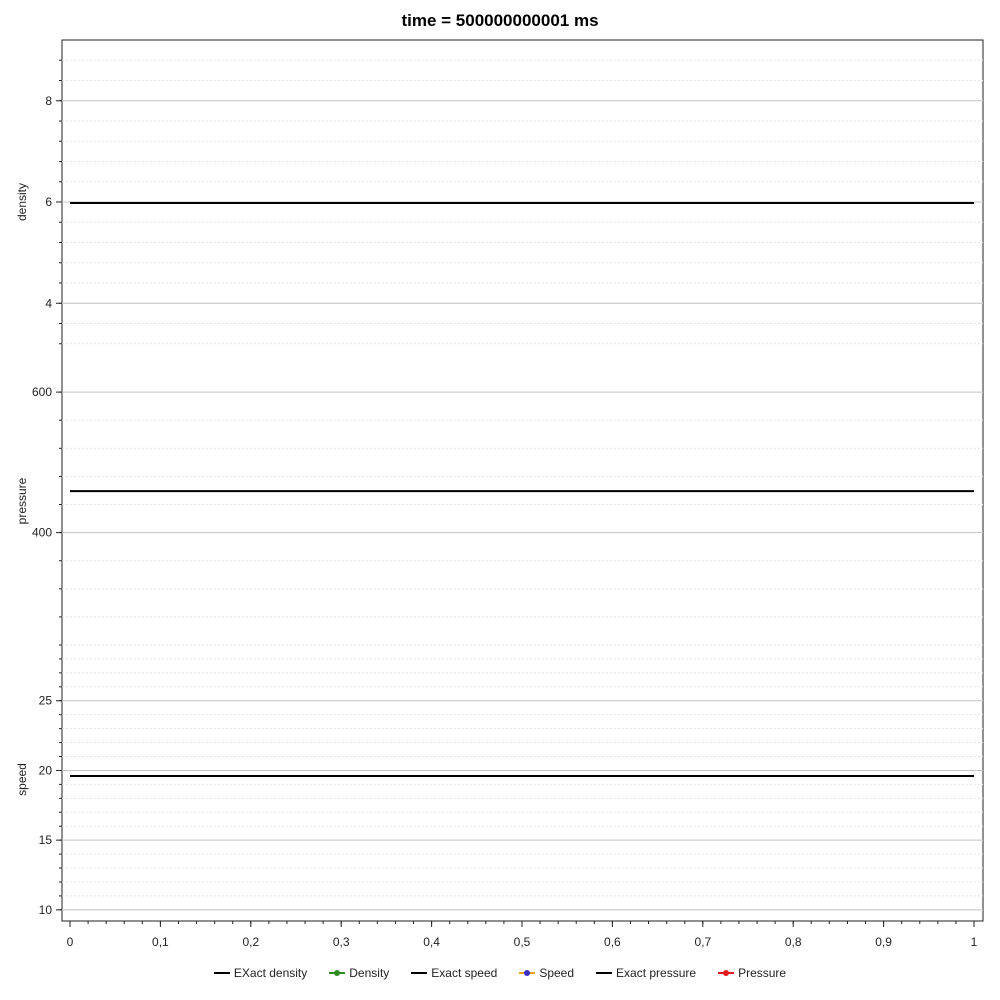 This screenshot has height=1000, width=1000. I want to click on legend-item: Pressure, so click(752, 973).